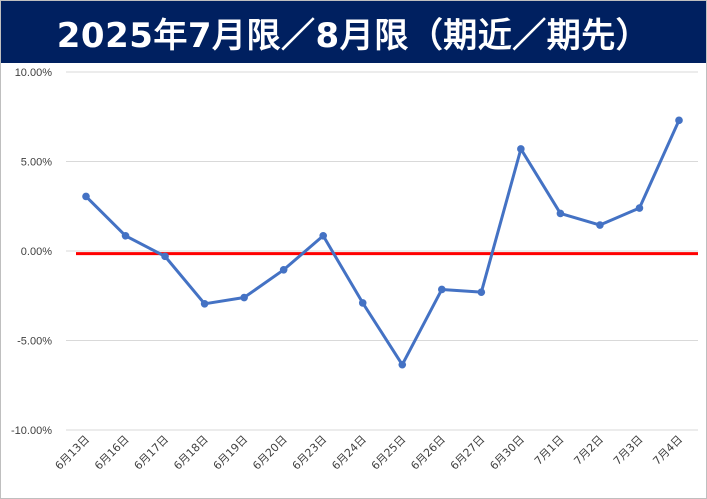  I want to click on x-tick-label: 7月4日, so click(667, 450).